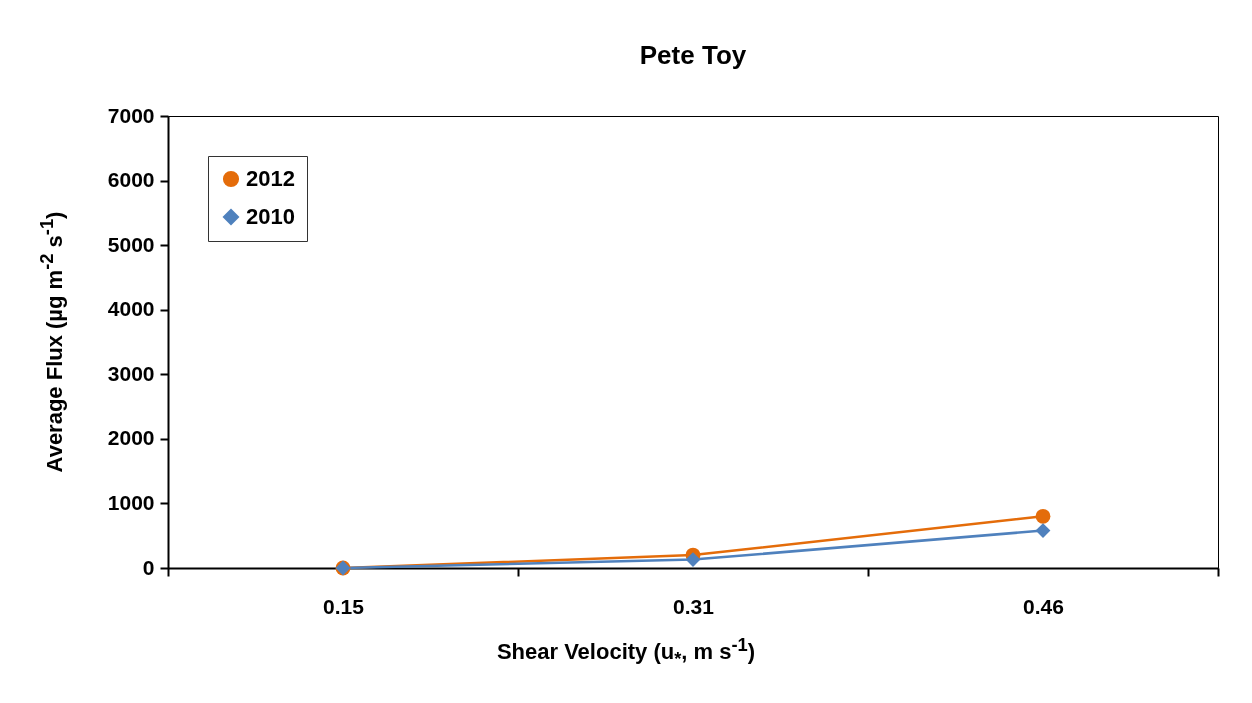 The height and width of the screenshot is (703, 1252). I want to click on x-axis-title: Shear Velocity (u$_{*}$, m s$^{-1}$), so click(626, 652).